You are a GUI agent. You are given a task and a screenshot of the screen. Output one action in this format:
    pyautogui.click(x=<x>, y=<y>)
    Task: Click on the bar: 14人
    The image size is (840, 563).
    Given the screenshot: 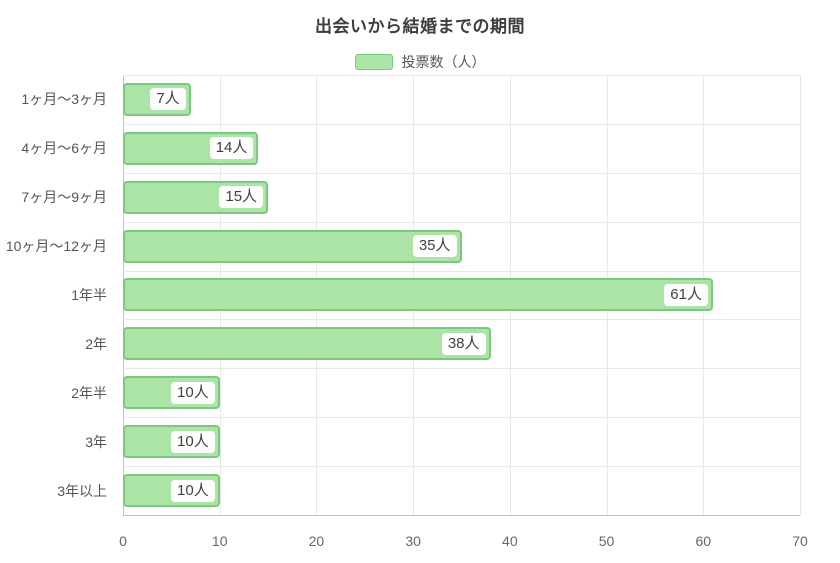 What is the action you would take?
    pyautogui.click(x=191, y=148)
    